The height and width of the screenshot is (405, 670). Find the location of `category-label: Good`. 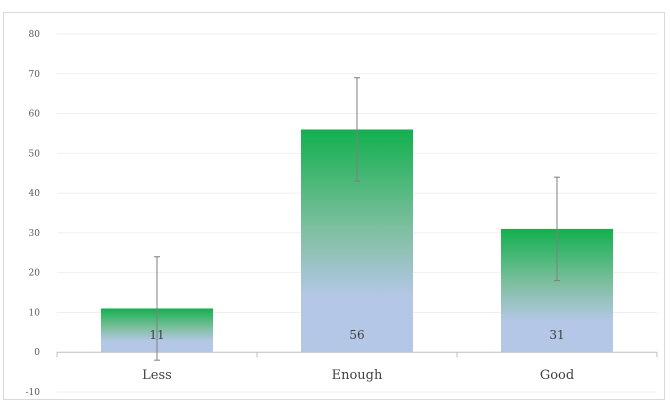

category-label: Good is located at coordinates (557, 375).